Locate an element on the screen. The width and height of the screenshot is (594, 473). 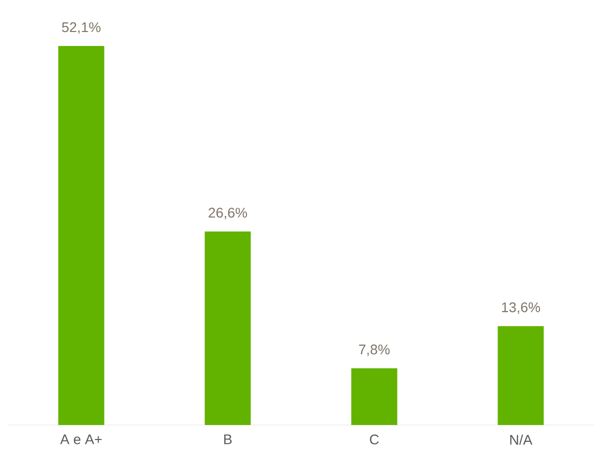
data-label: 13,6% is located at coordinates (521, 308).